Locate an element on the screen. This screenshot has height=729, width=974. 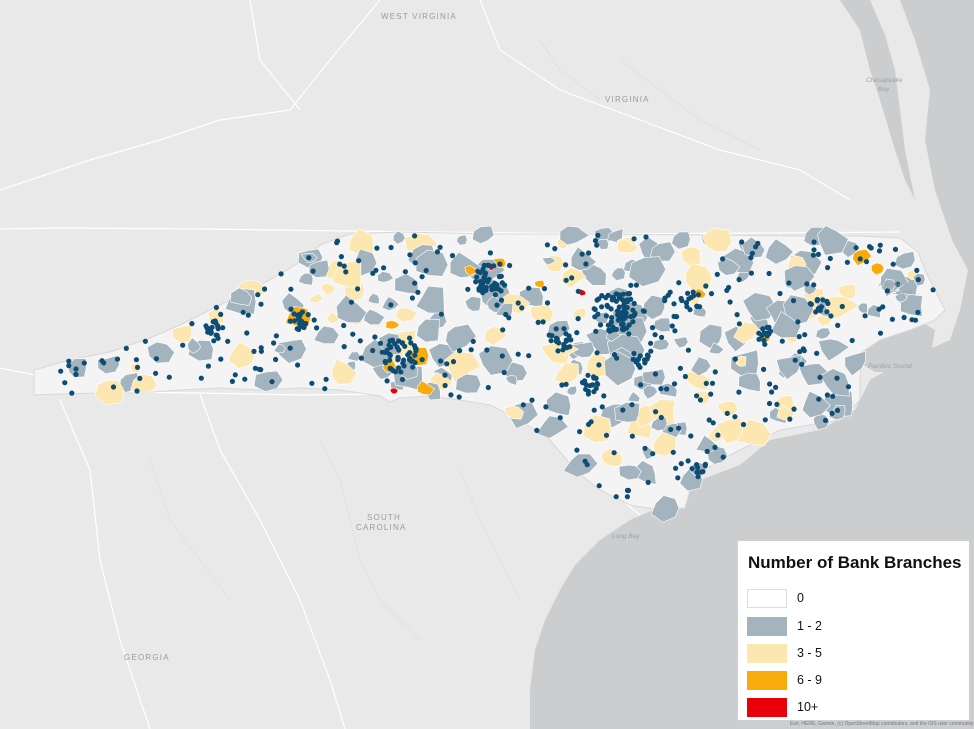
label-south-carolina-2: CAROLINA is located at coordinates (381, 527).